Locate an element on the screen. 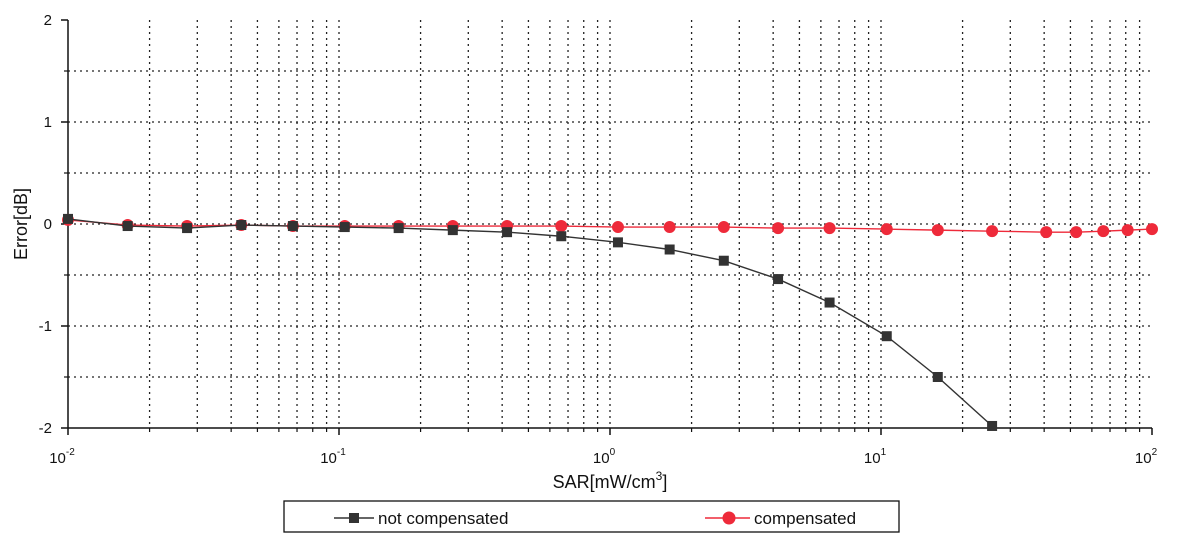  y-tick-label: -1 is located at coordinates (45, 326).